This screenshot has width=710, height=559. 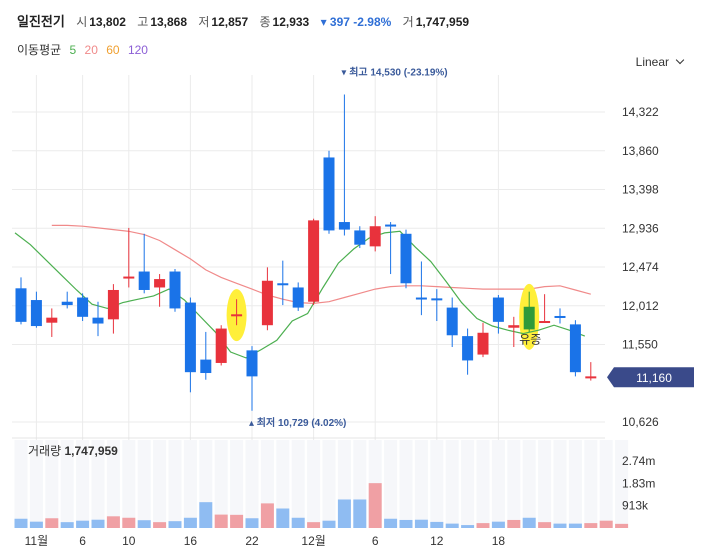 I want to click on current-price-label: 11,160, so click(x=654, y=378).